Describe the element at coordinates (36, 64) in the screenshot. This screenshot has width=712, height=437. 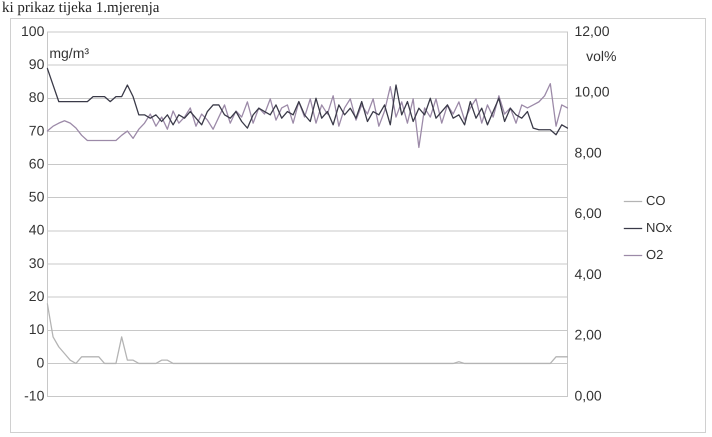
I see `y-tick-label: 90` at that location.